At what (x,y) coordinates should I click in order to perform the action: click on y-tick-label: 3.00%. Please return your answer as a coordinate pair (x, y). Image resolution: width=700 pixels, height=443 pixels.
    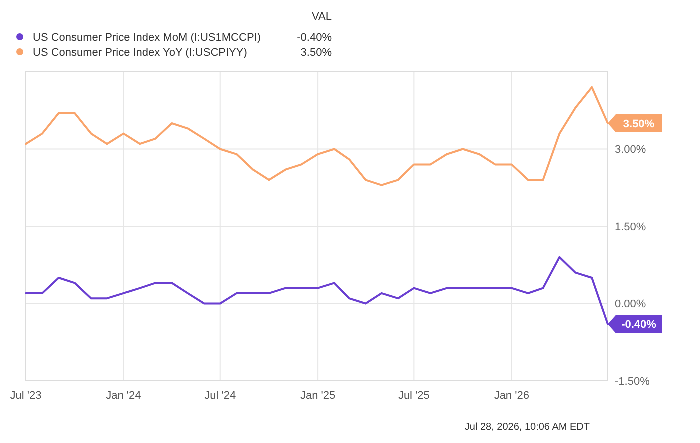
    Looking at the image, I should click on (630, 150).